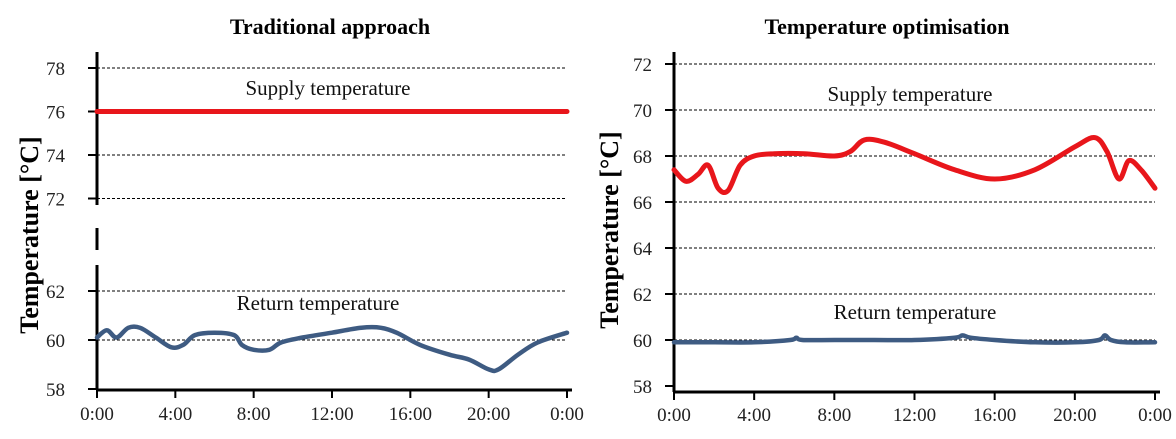 This screenshot has width=1176, height=439. What do you see at coordinates (642, 203) in the screenshot?
I see `right-y-tick-label: 66` at bounding box center [642, 203].